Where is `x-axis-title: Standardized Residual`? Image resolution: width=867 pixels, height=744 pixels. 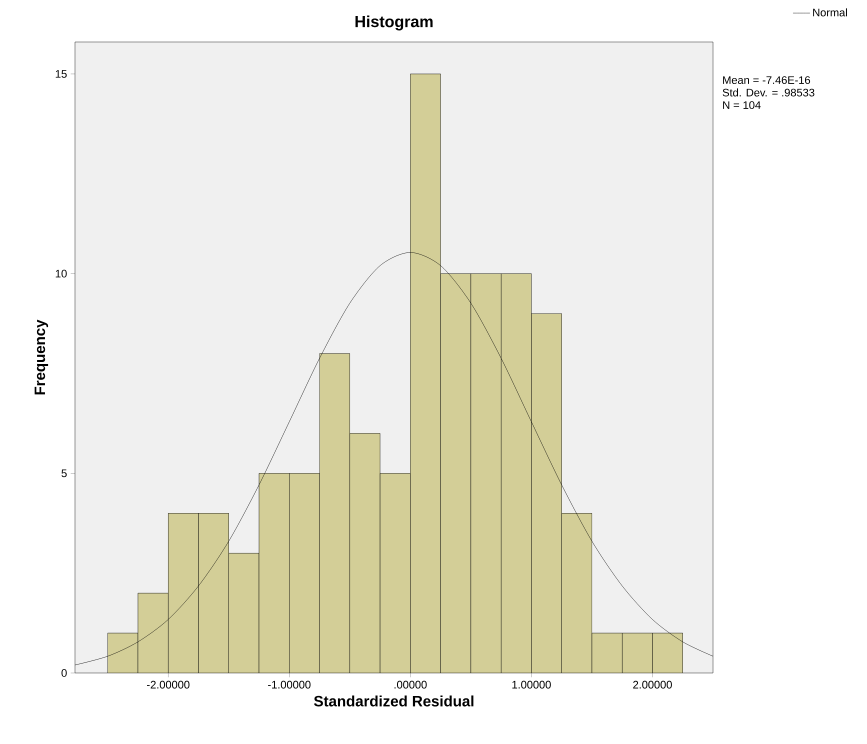
x-axis-title: Standardized Residual is located at coordinates (394, 700).